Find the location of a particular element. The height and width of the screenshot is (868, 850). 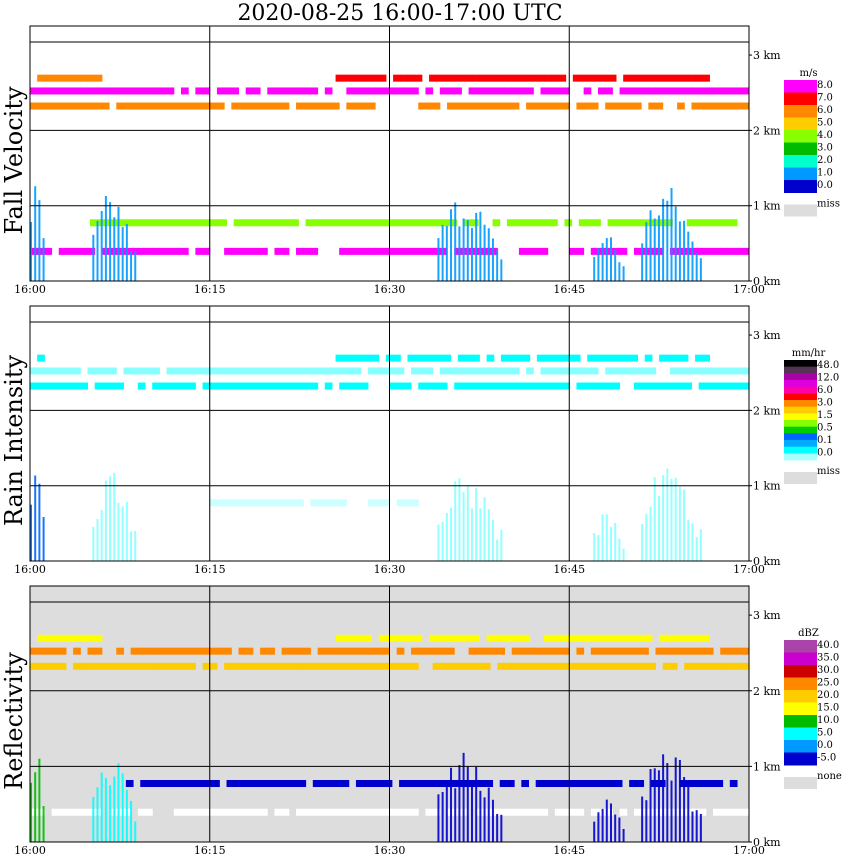

data-band is located at coordinates (390, 666).